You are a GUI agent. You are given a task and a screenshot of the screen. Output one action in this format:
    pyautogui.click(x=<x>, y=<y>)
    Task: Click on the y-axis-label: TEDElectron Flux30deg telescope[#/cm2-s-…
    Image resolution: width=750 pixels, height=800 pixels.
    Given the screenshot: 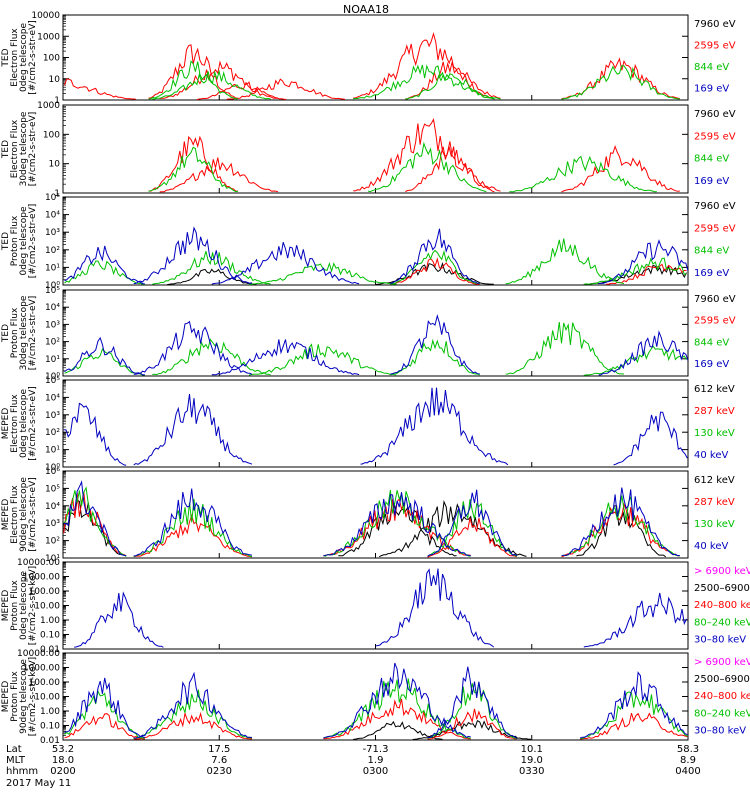 What is the action you would take?
    pyautogui.click(x=19, y=148)
    